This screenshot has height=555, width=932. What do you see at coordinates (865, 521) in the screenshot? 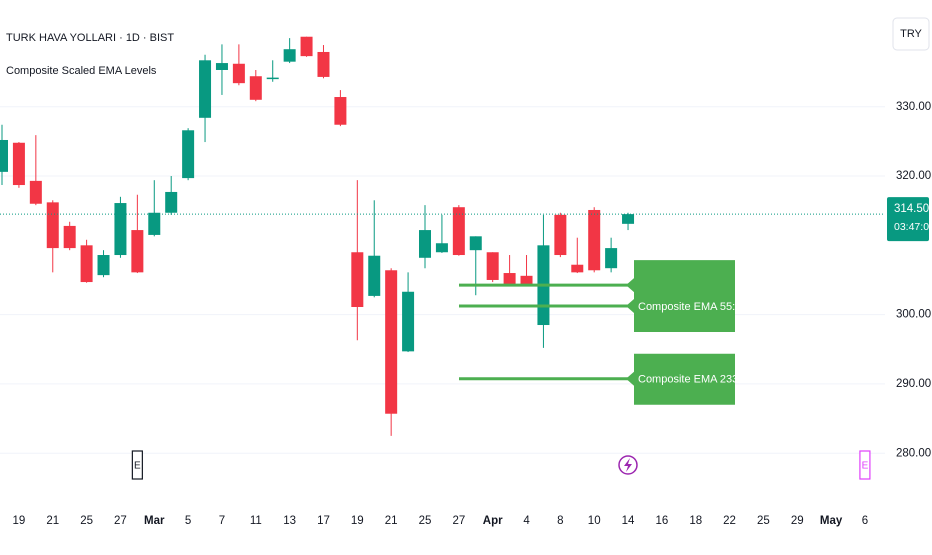
I see `x-tick-label: 6` at bounding box center [865, 521].